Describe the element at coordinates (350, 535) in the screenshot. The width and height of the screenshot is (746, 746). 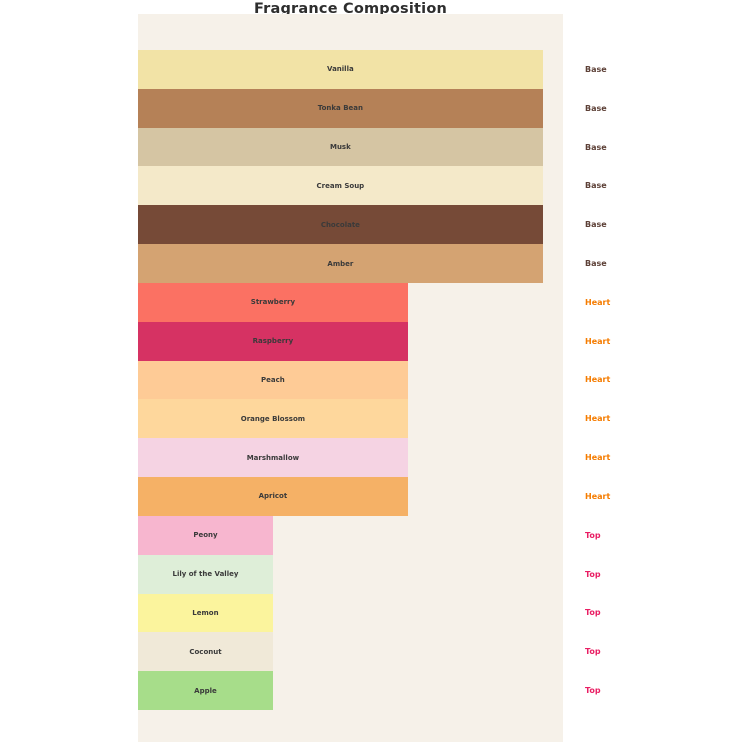
I see `bar-row: Peony` at that location.